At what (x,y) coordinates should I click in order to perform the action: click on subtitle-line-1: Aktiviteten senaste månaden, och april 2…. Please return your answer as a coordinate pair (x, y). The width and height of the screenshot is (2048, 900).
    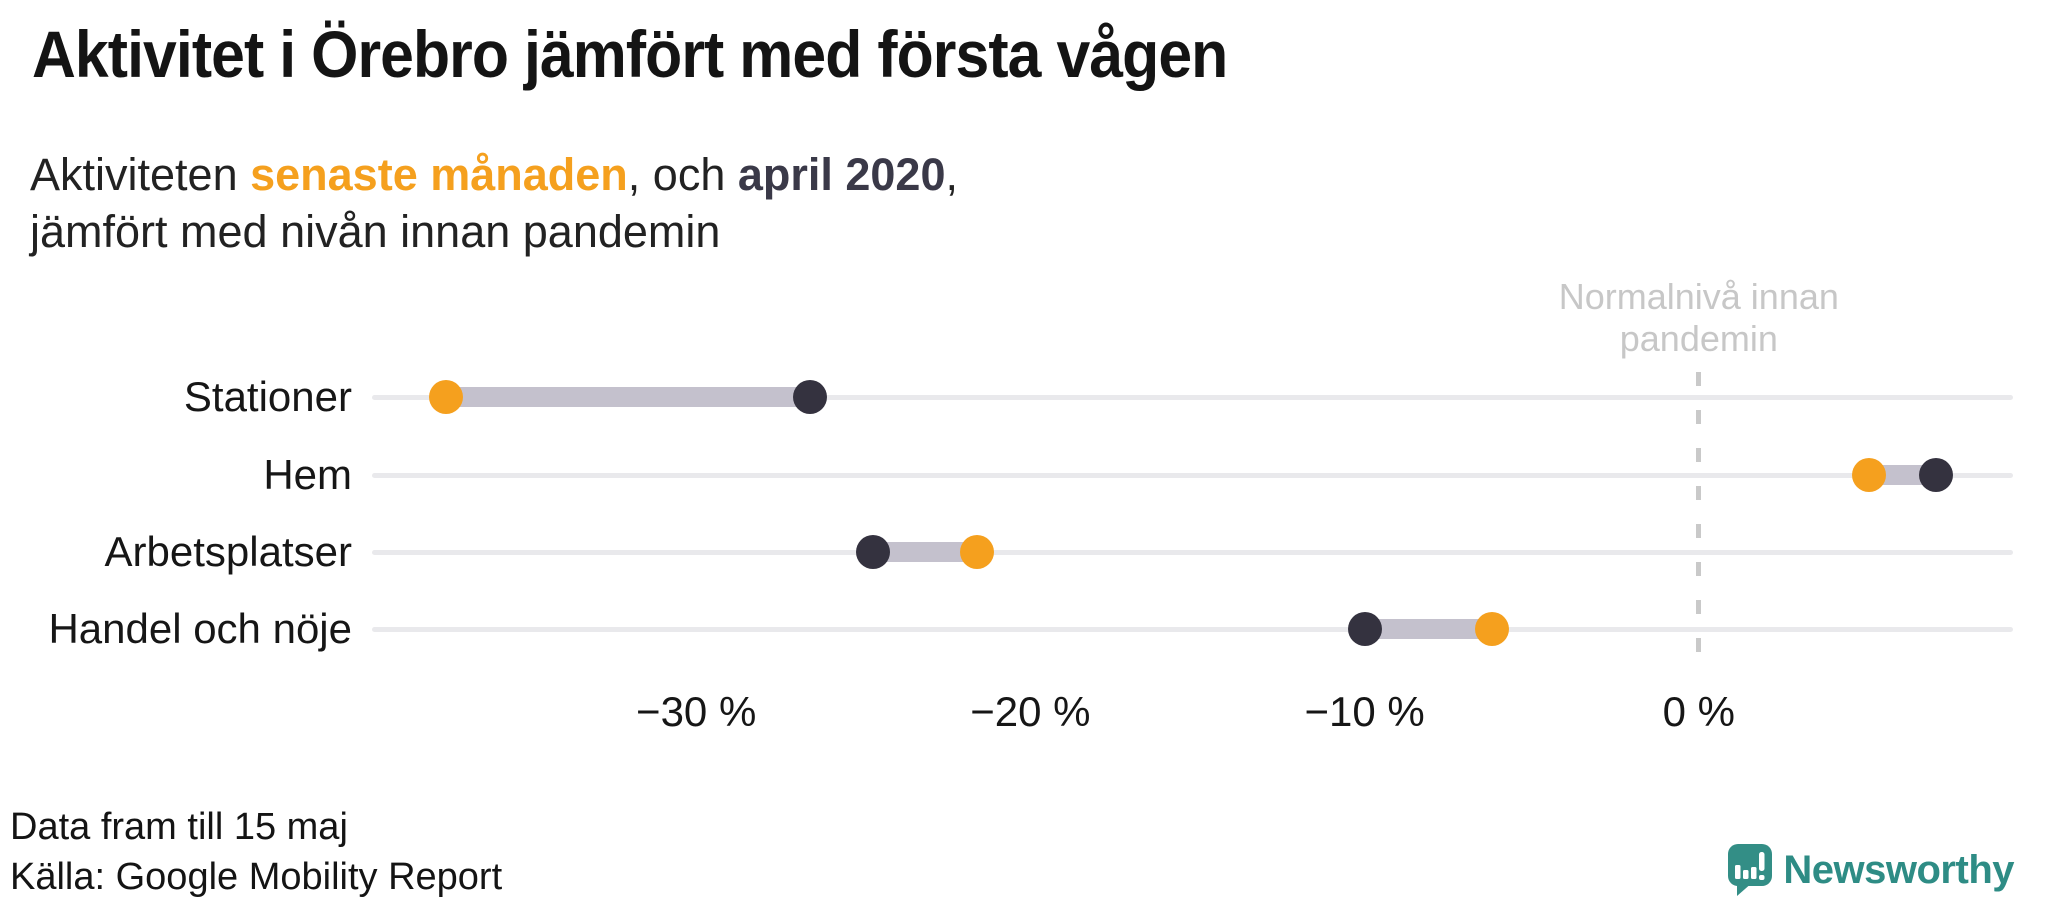
    Looking at the image, I should click on (494, 174).